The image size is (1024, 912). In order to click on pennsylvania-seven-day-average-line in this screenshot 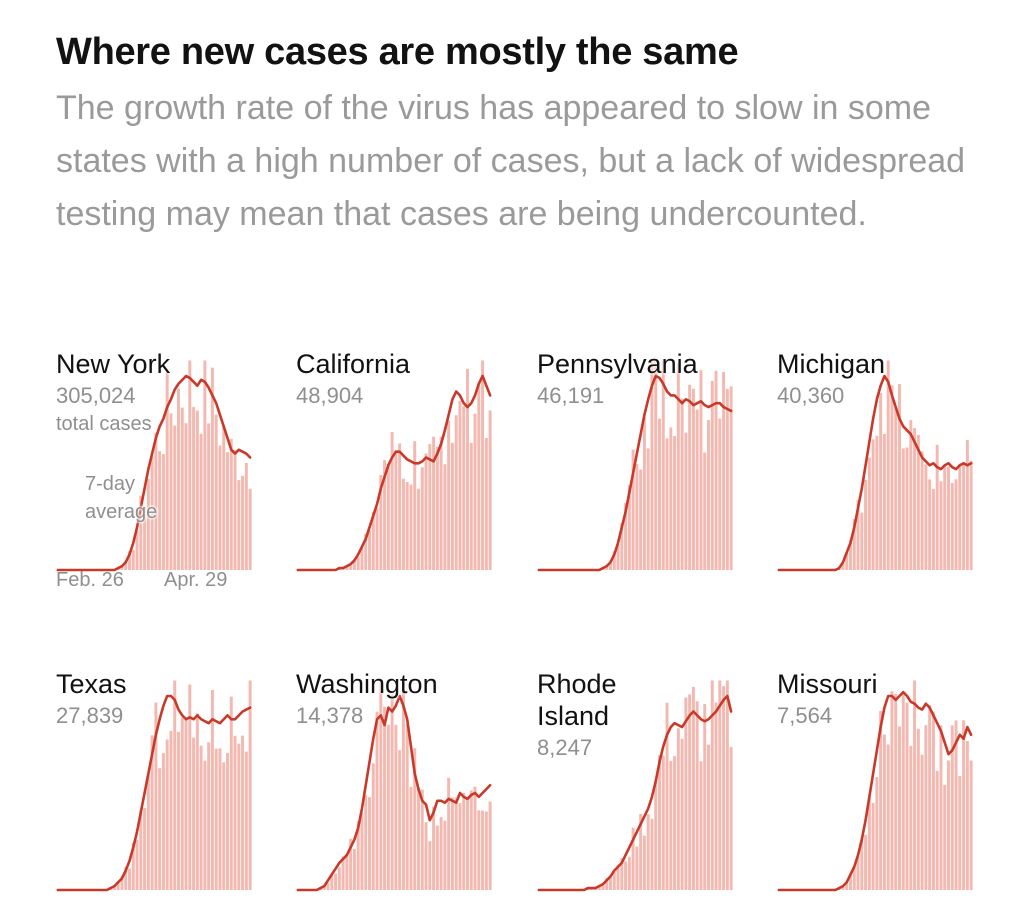, I will do `click(635, 473)`.